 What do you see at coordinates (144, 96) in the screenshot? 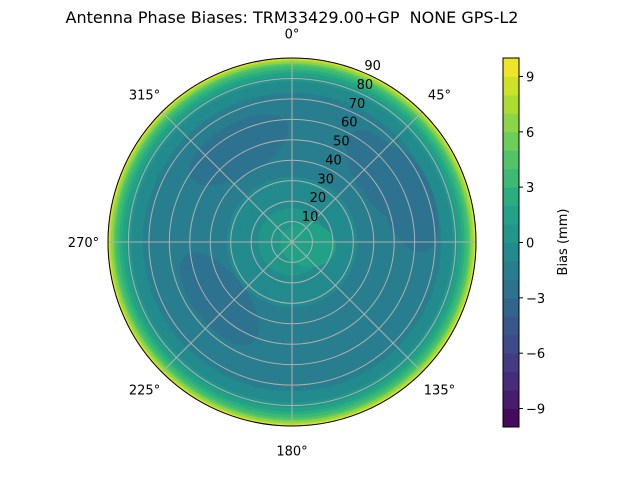
I see `angular-tick-label: 315°` at bounding box center [144, 96].